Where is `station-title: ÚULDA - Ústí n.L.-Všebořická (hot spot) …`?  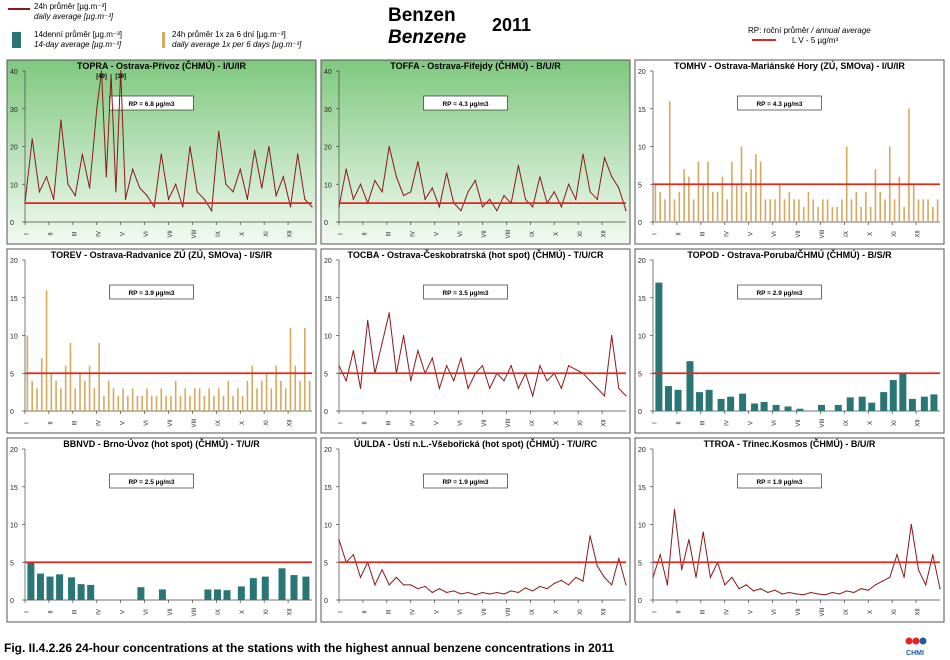 station-title: ÚULDA - Ústí n.L.-Všebořická (hot spot) … is located at coordinates (476, 443).